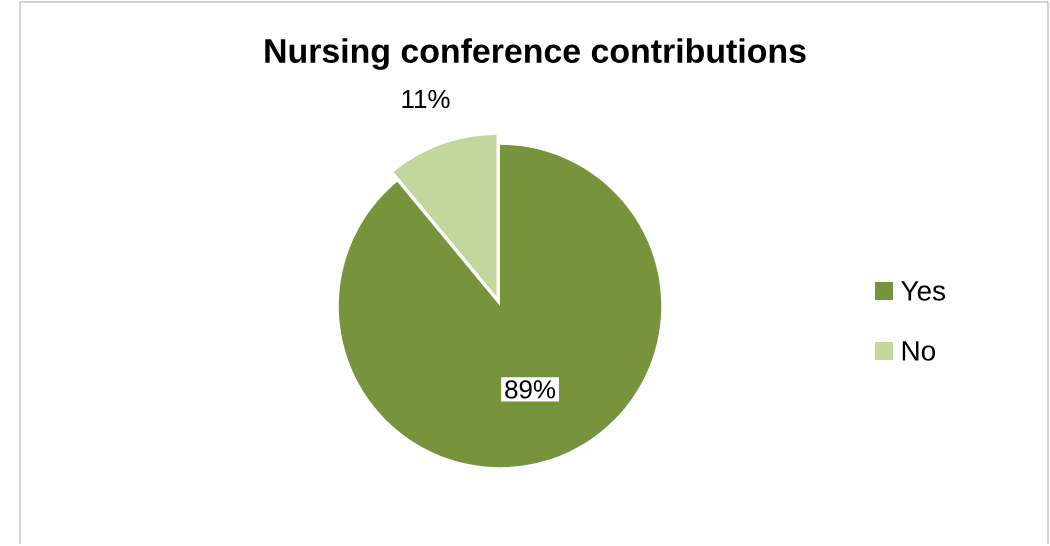  Describe the element at coordinates (919, 351) in the screenshot. I see `legend-label: No` at that location.